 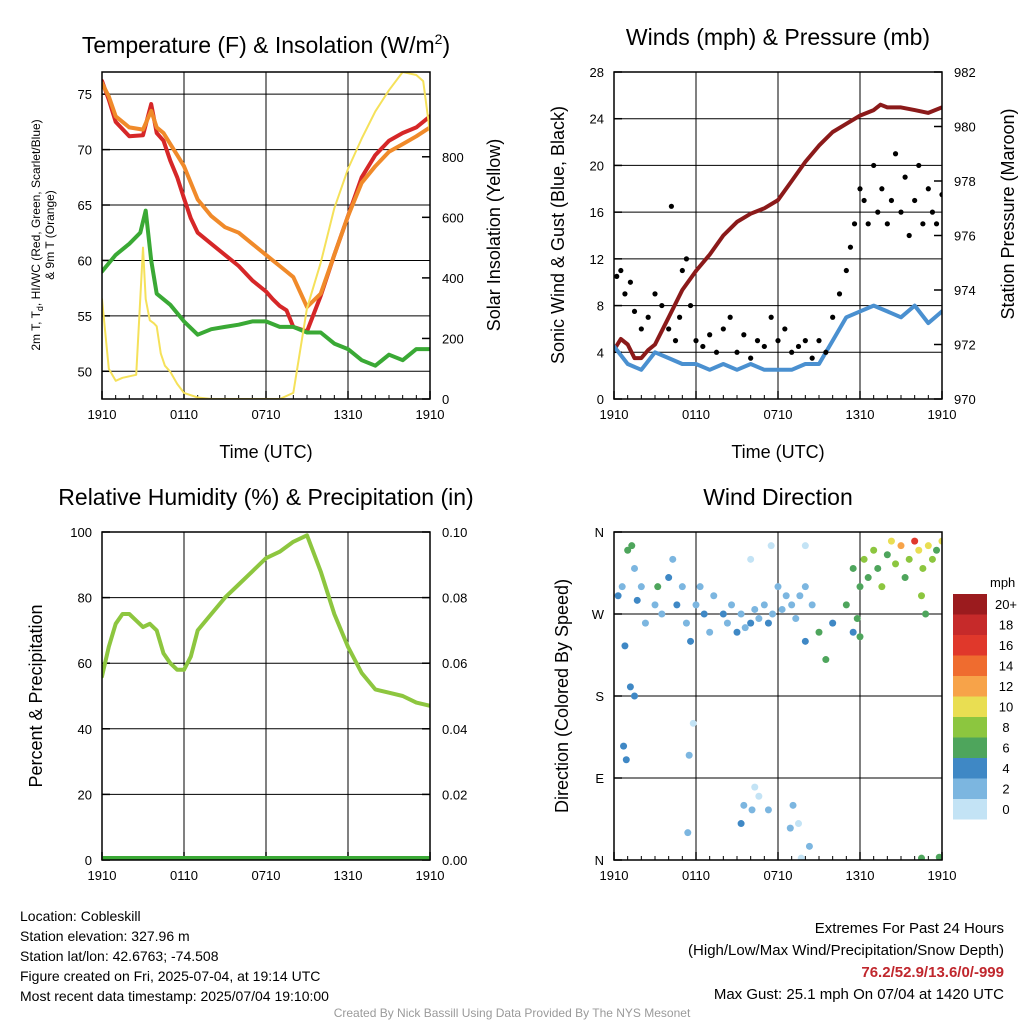 I want to click on y2-tick-label: 800, so click(x=453, y=157).